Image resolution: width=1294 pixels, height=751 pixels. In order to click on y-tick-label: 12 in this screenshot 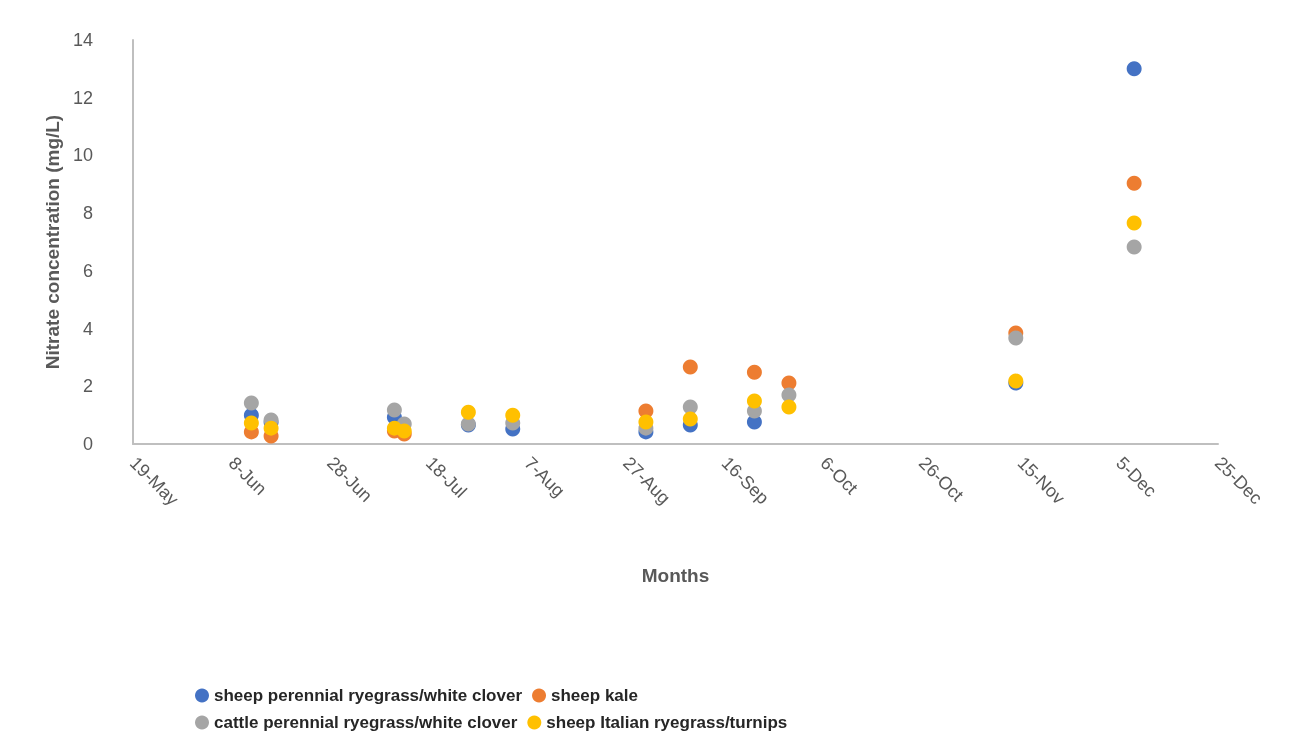, I will do `click(82, 97)`.